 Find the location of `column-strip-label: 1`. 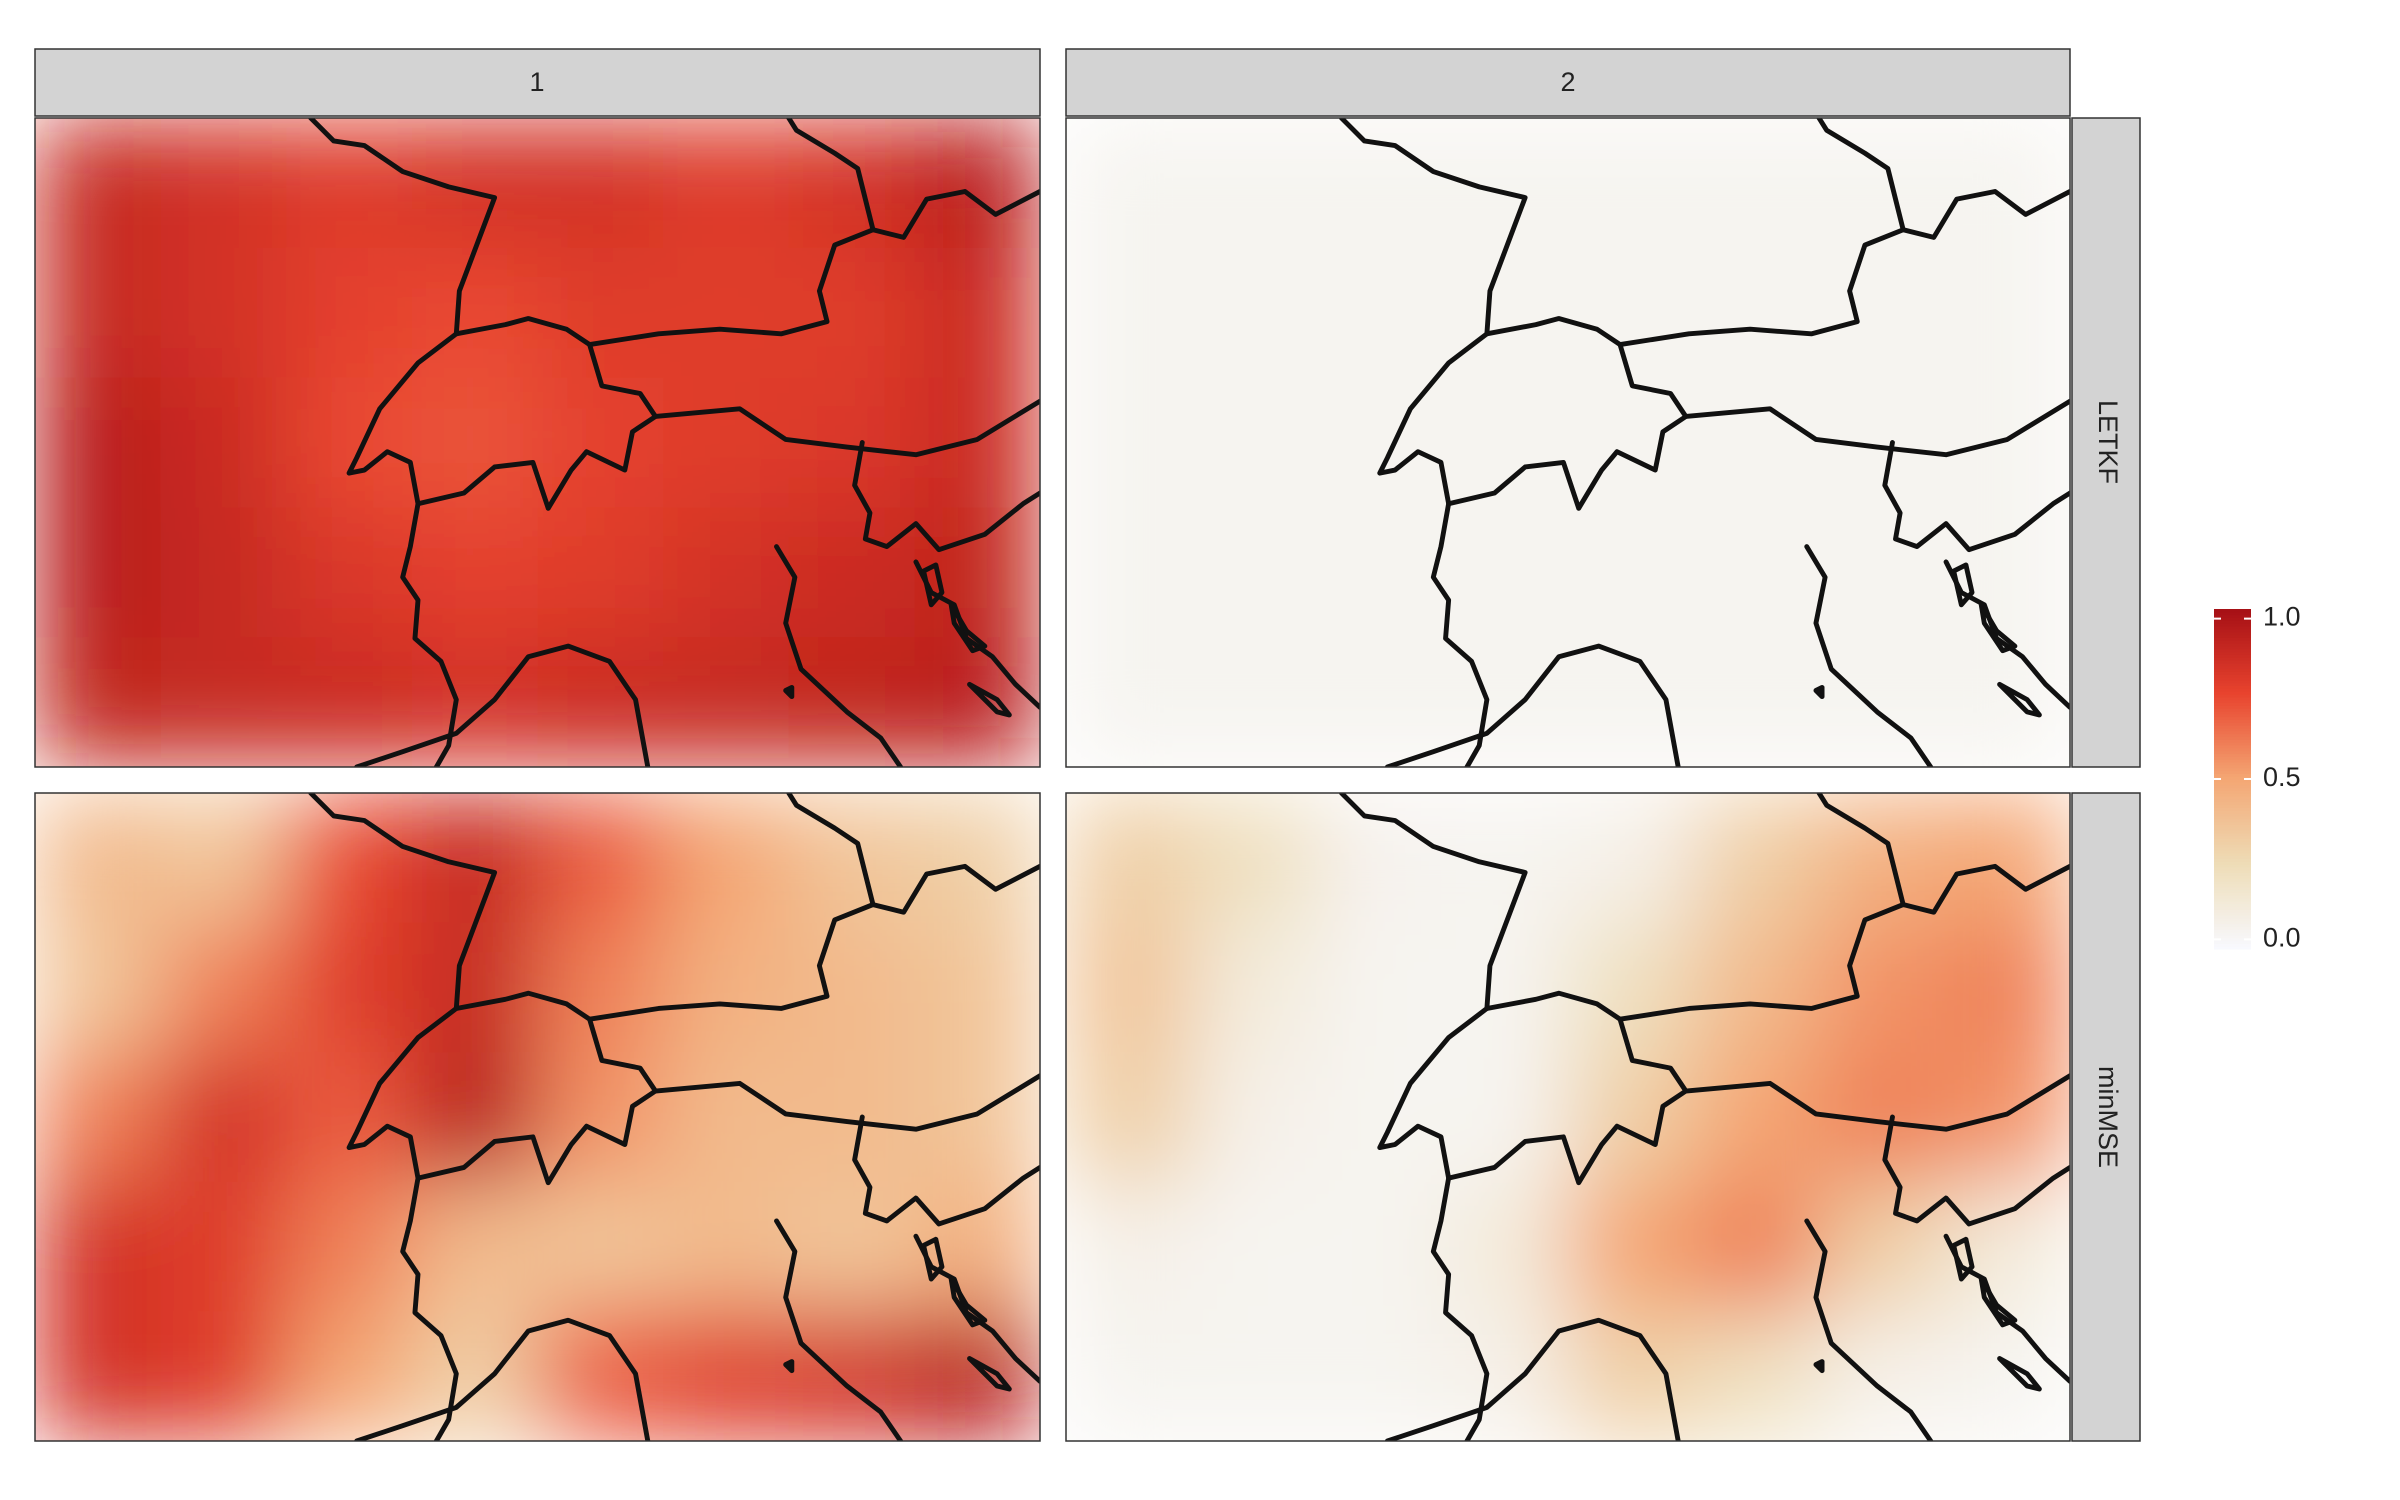

column-strip-label: 1 is located at coordinates (536, 82).